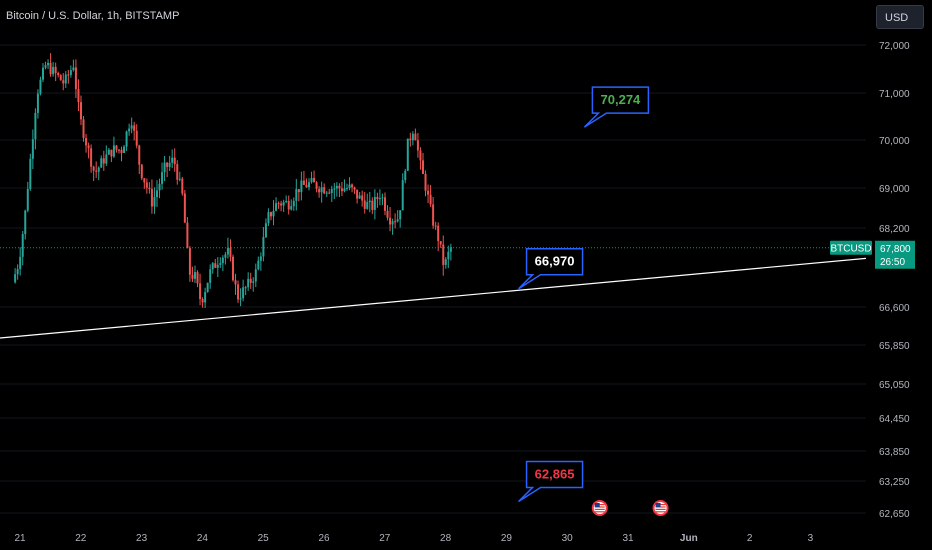 The height and width of the screenshot is (550, 932). Describe the element at coordinates (628, 538) in the screenshot. I see `x-tick-label: 31` at that location.